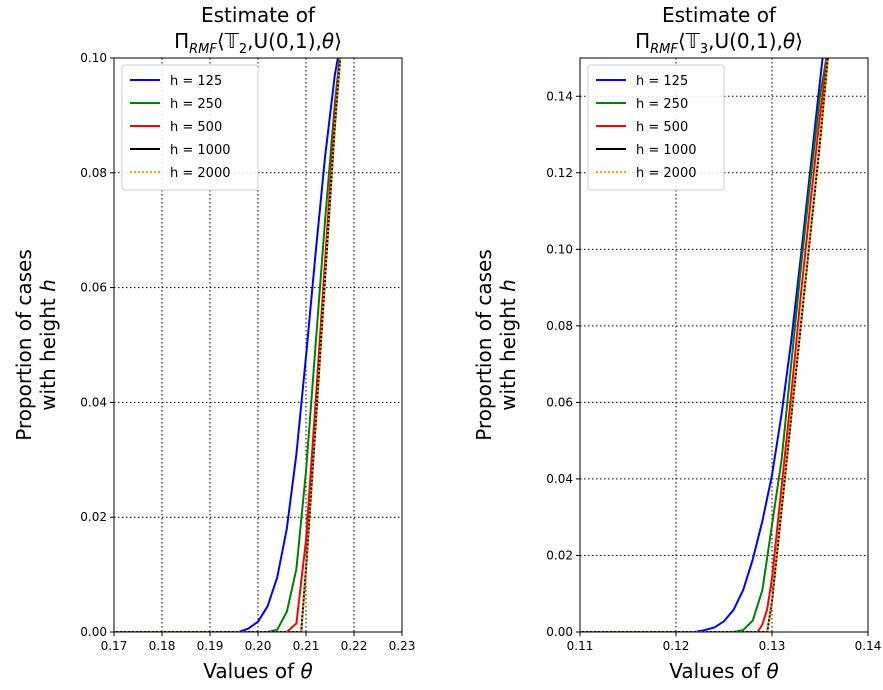  Describe the element at coordinates (559, 173) in the screenshot. I see `y-tick-label: 0.12` at that location.